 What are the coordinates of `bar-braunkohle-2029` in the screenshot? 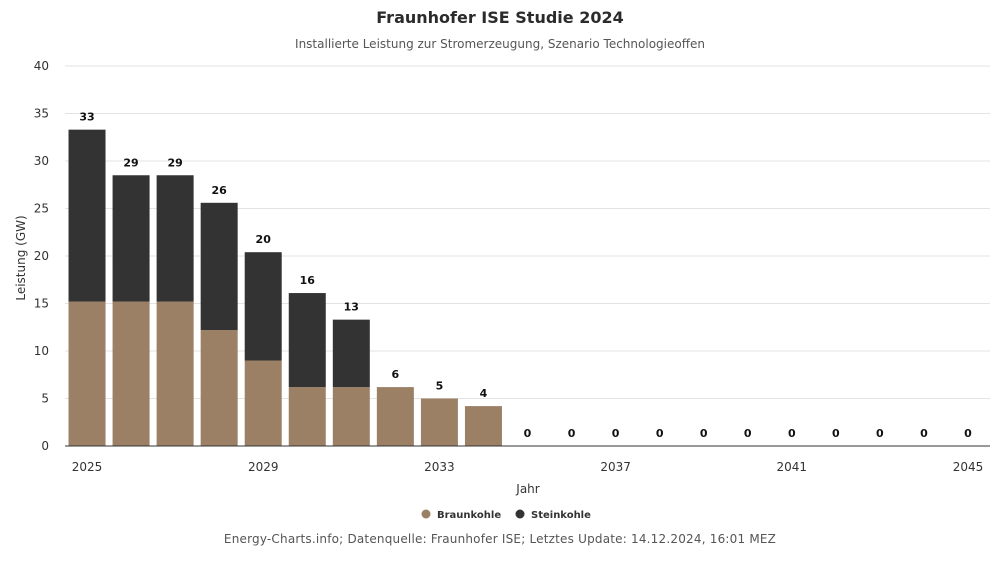 It's located at (263, 403).